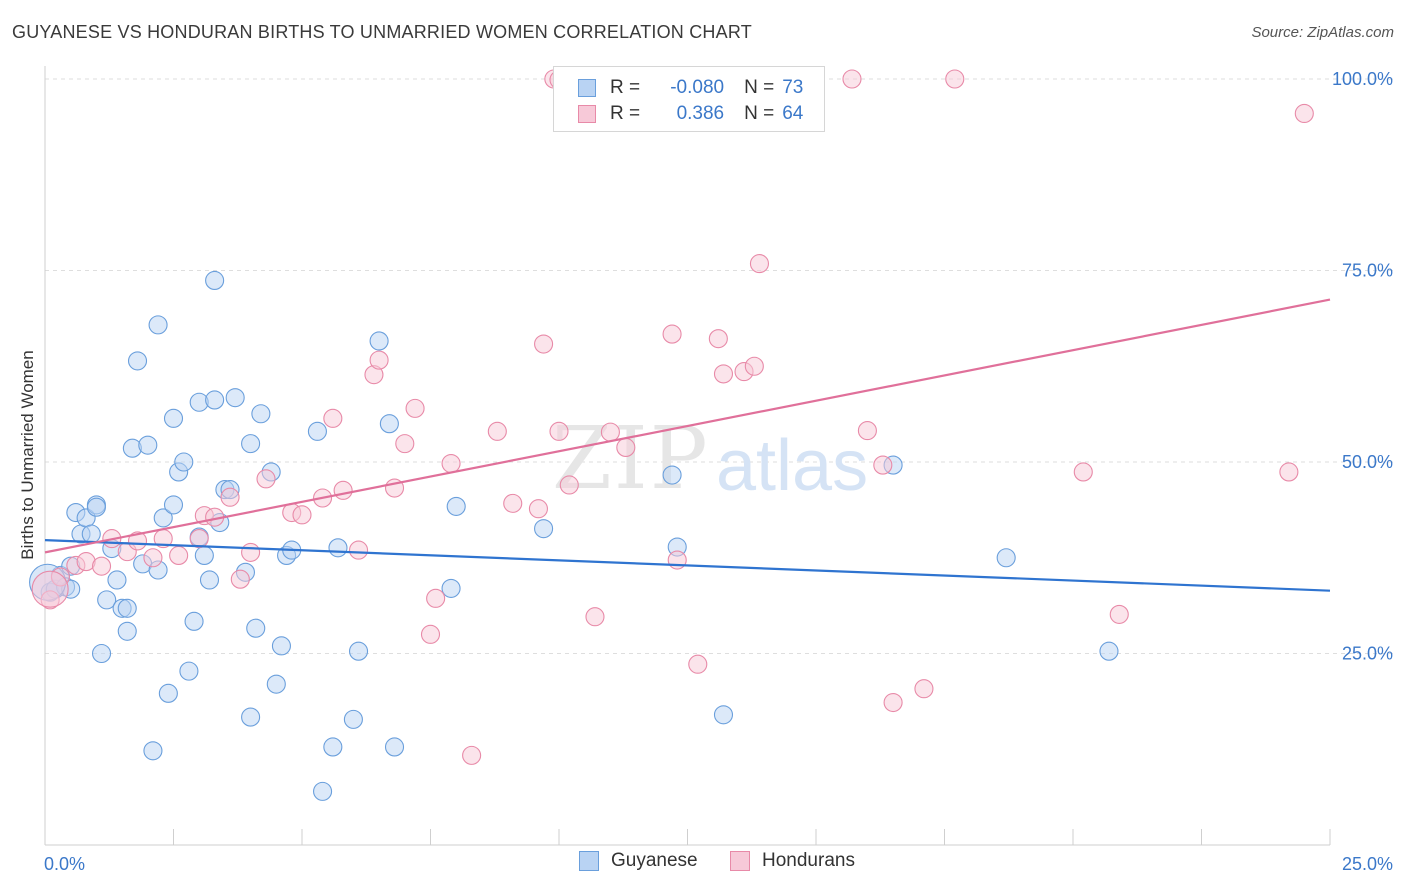  Describe the element at coordinates (587, 88) in the screenshot. I see `legend-swatch-guyanese` at that location.